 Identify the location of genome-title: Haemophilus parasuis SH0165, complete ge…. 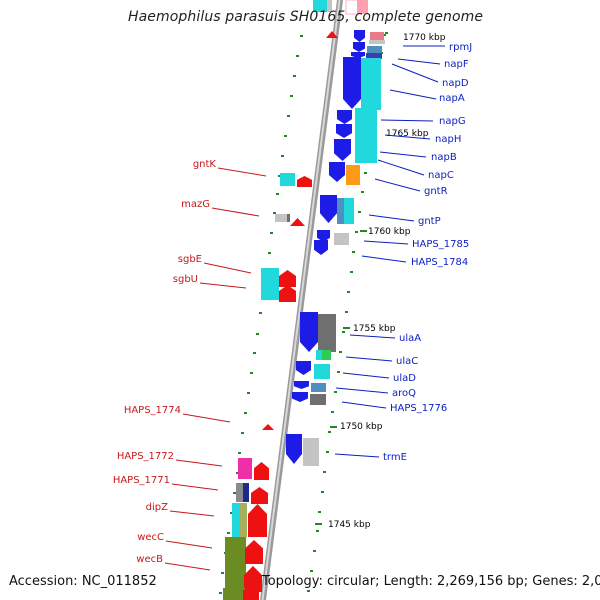
(306, 17).